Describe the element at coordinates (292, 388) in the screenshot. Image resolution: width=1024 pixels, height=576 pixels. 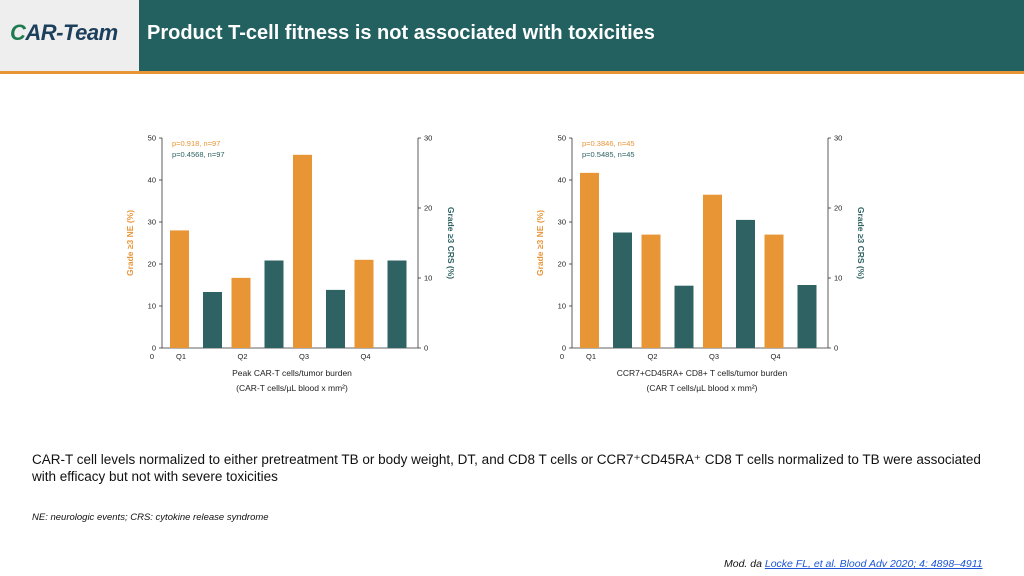
I see `x-axis-label-units: (CAR-T cells/µL blood x mm²)` at that location.